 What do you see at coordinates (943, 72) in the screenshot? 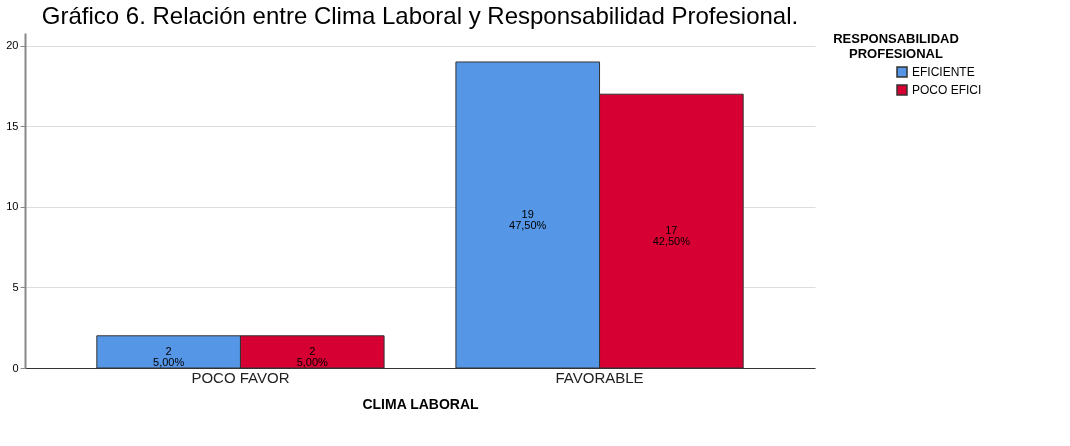
I see `legend-label: EFICIENTE` at bounding box center [943, 72].